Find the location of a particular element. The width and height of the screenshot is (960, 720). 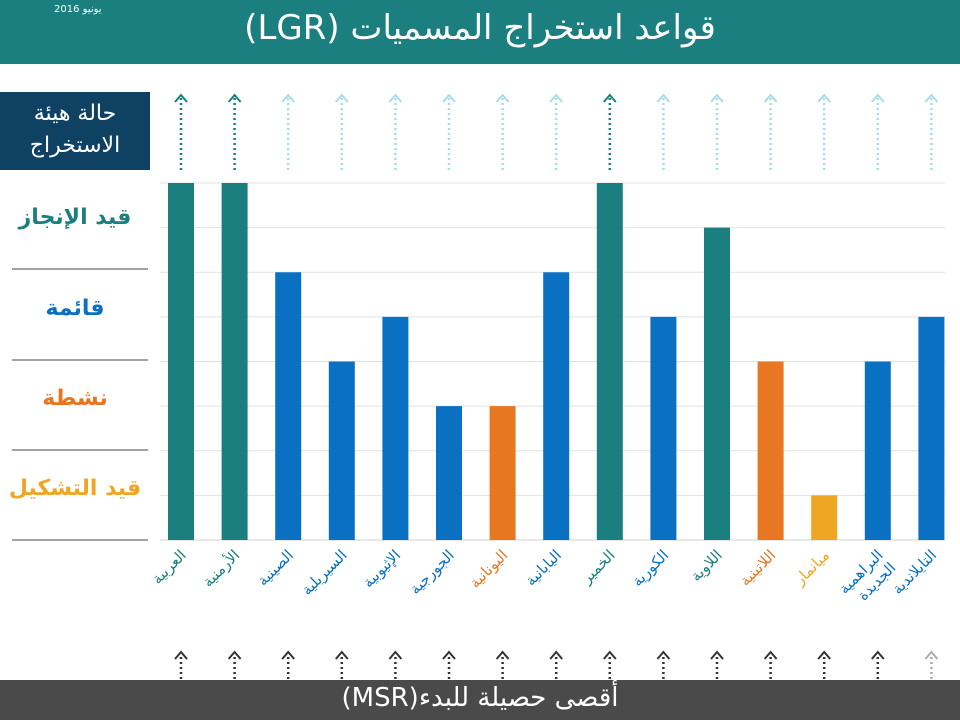

footer-bar is located at coordinates (480, 700).